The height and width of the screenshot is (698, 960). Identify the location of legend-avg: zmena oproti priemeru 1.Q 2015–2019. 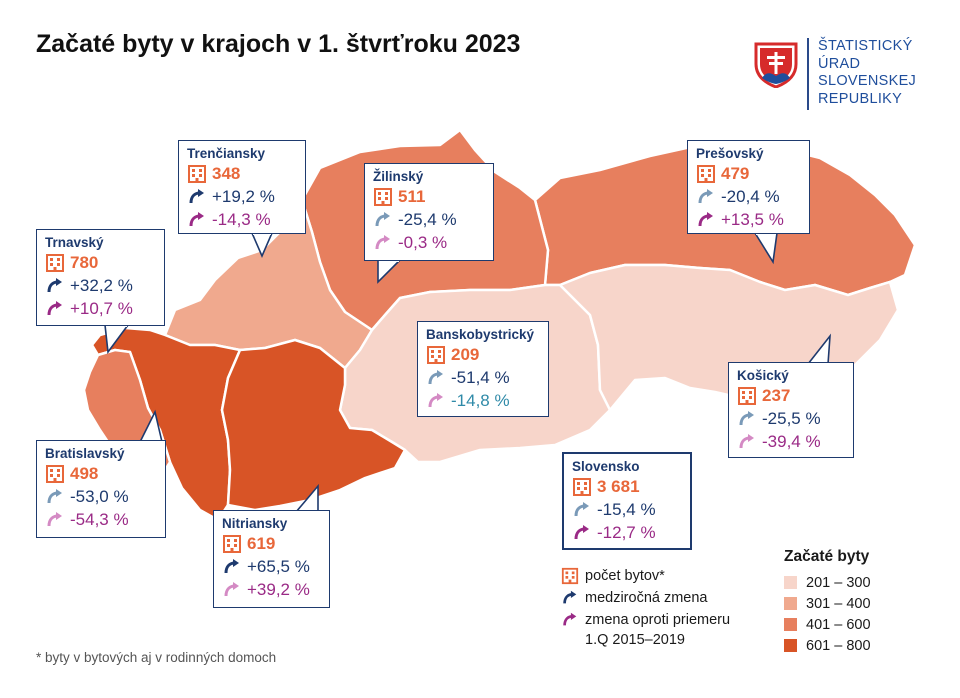
(645, 630).